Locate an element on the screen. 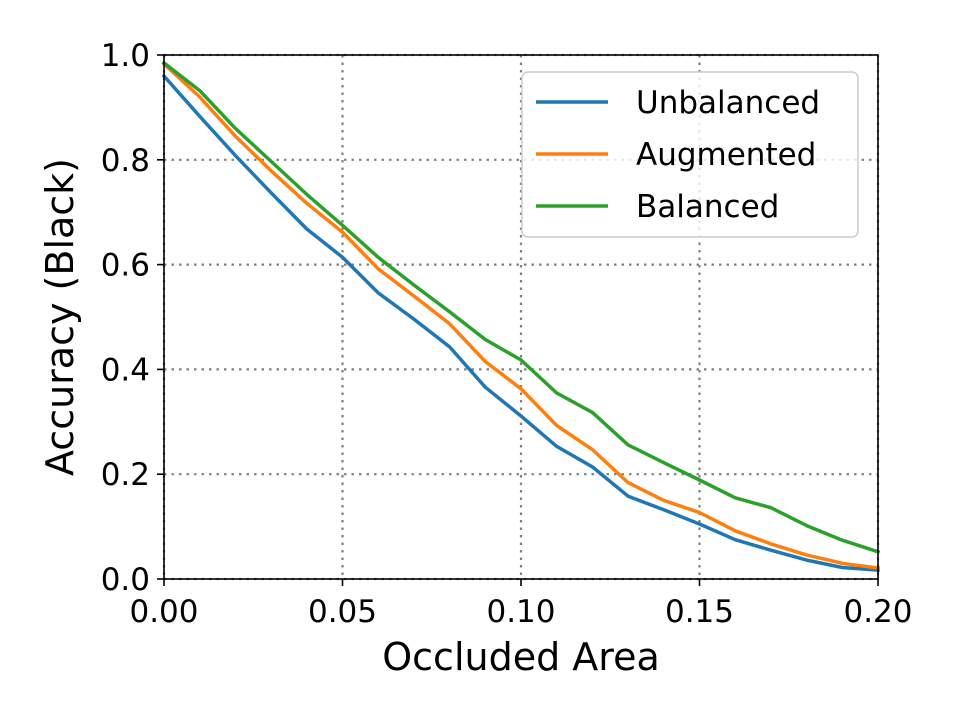 This screenshot has width=960, height=720. x-tick-label-3: 0.15 is located at coordinates (699, 612).